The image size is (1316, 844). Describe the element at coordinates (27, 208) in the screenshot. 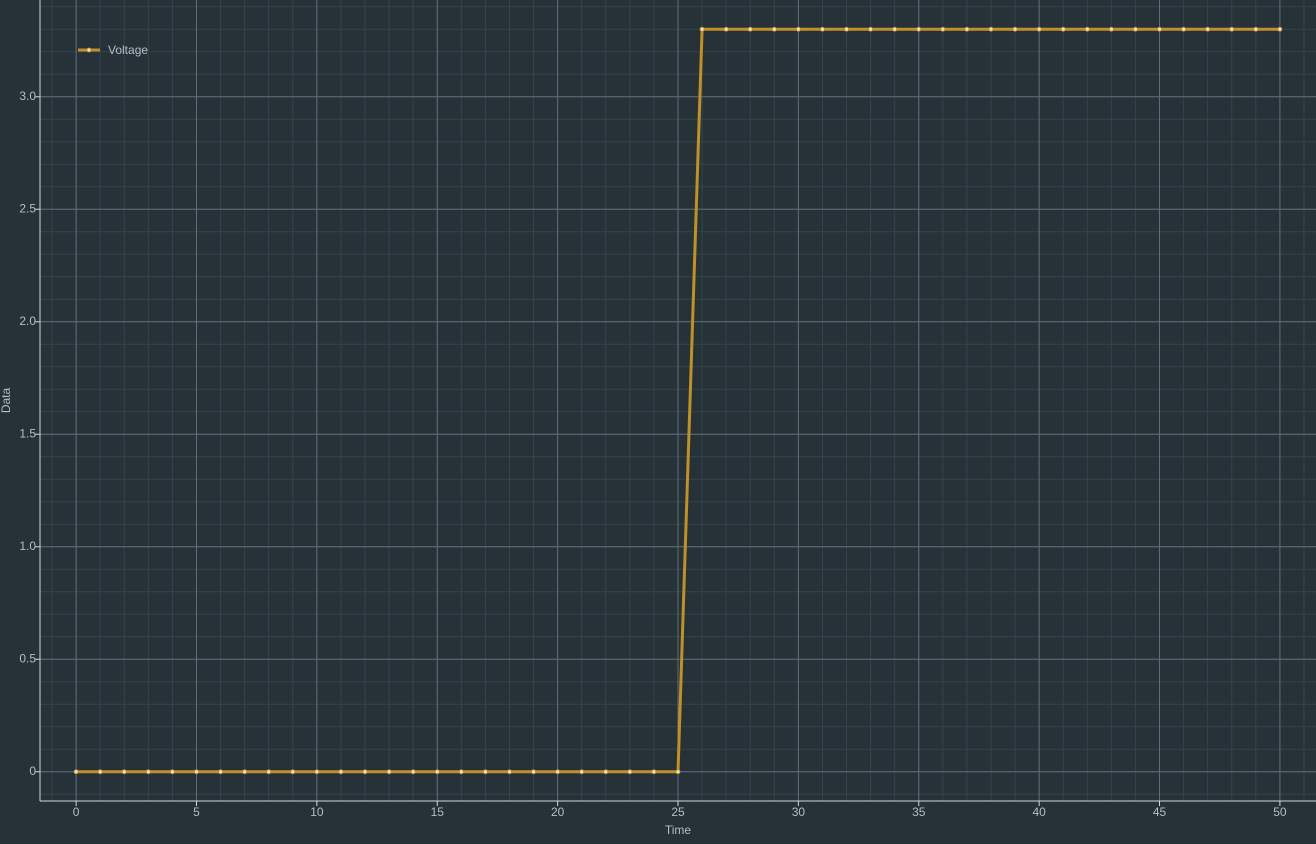

I see `y-tick-label: 2.5` at that location.